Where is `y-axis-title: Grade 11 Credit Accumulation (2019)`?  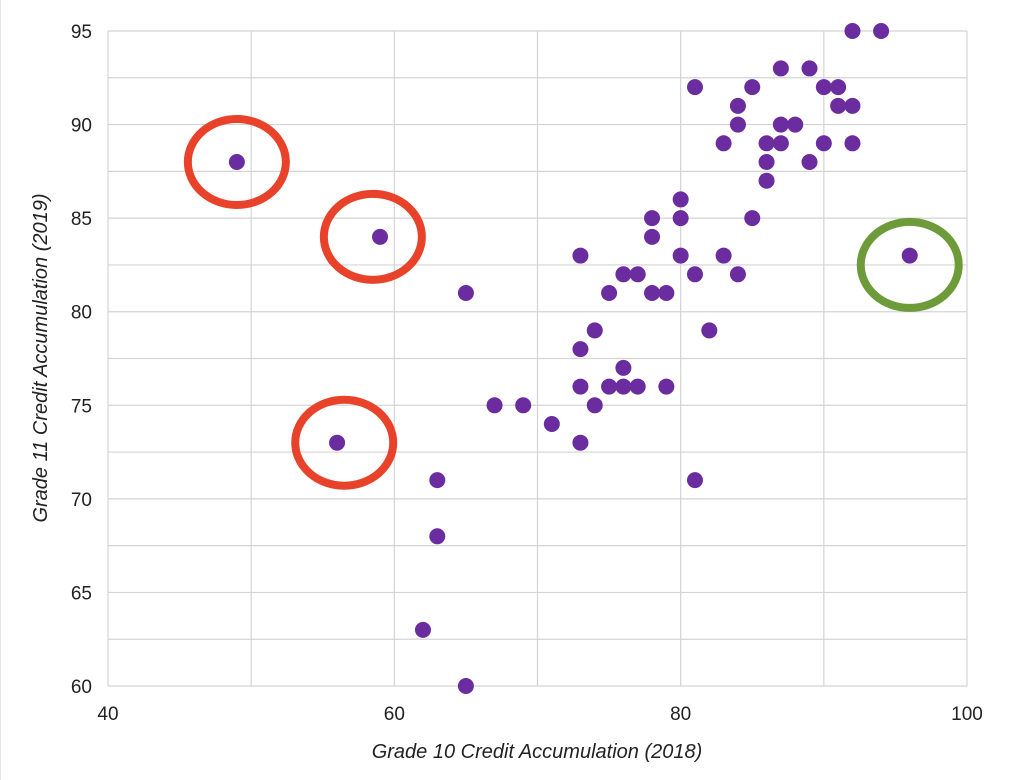 y-axis-title: Grade 11 Credit Accumulation (2019) is located at coordinates (41, 357).